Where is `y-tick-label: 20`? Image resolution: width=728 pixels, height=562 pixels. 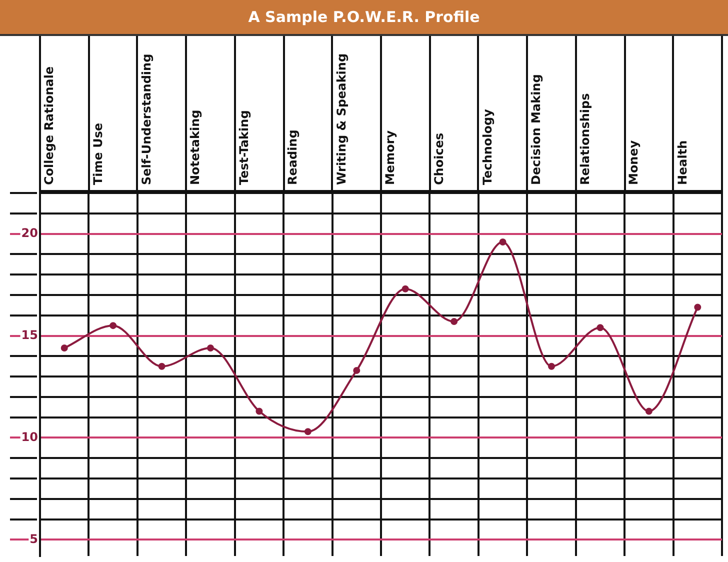
y-tick-label: 20 is located at coordinates (29, 233).